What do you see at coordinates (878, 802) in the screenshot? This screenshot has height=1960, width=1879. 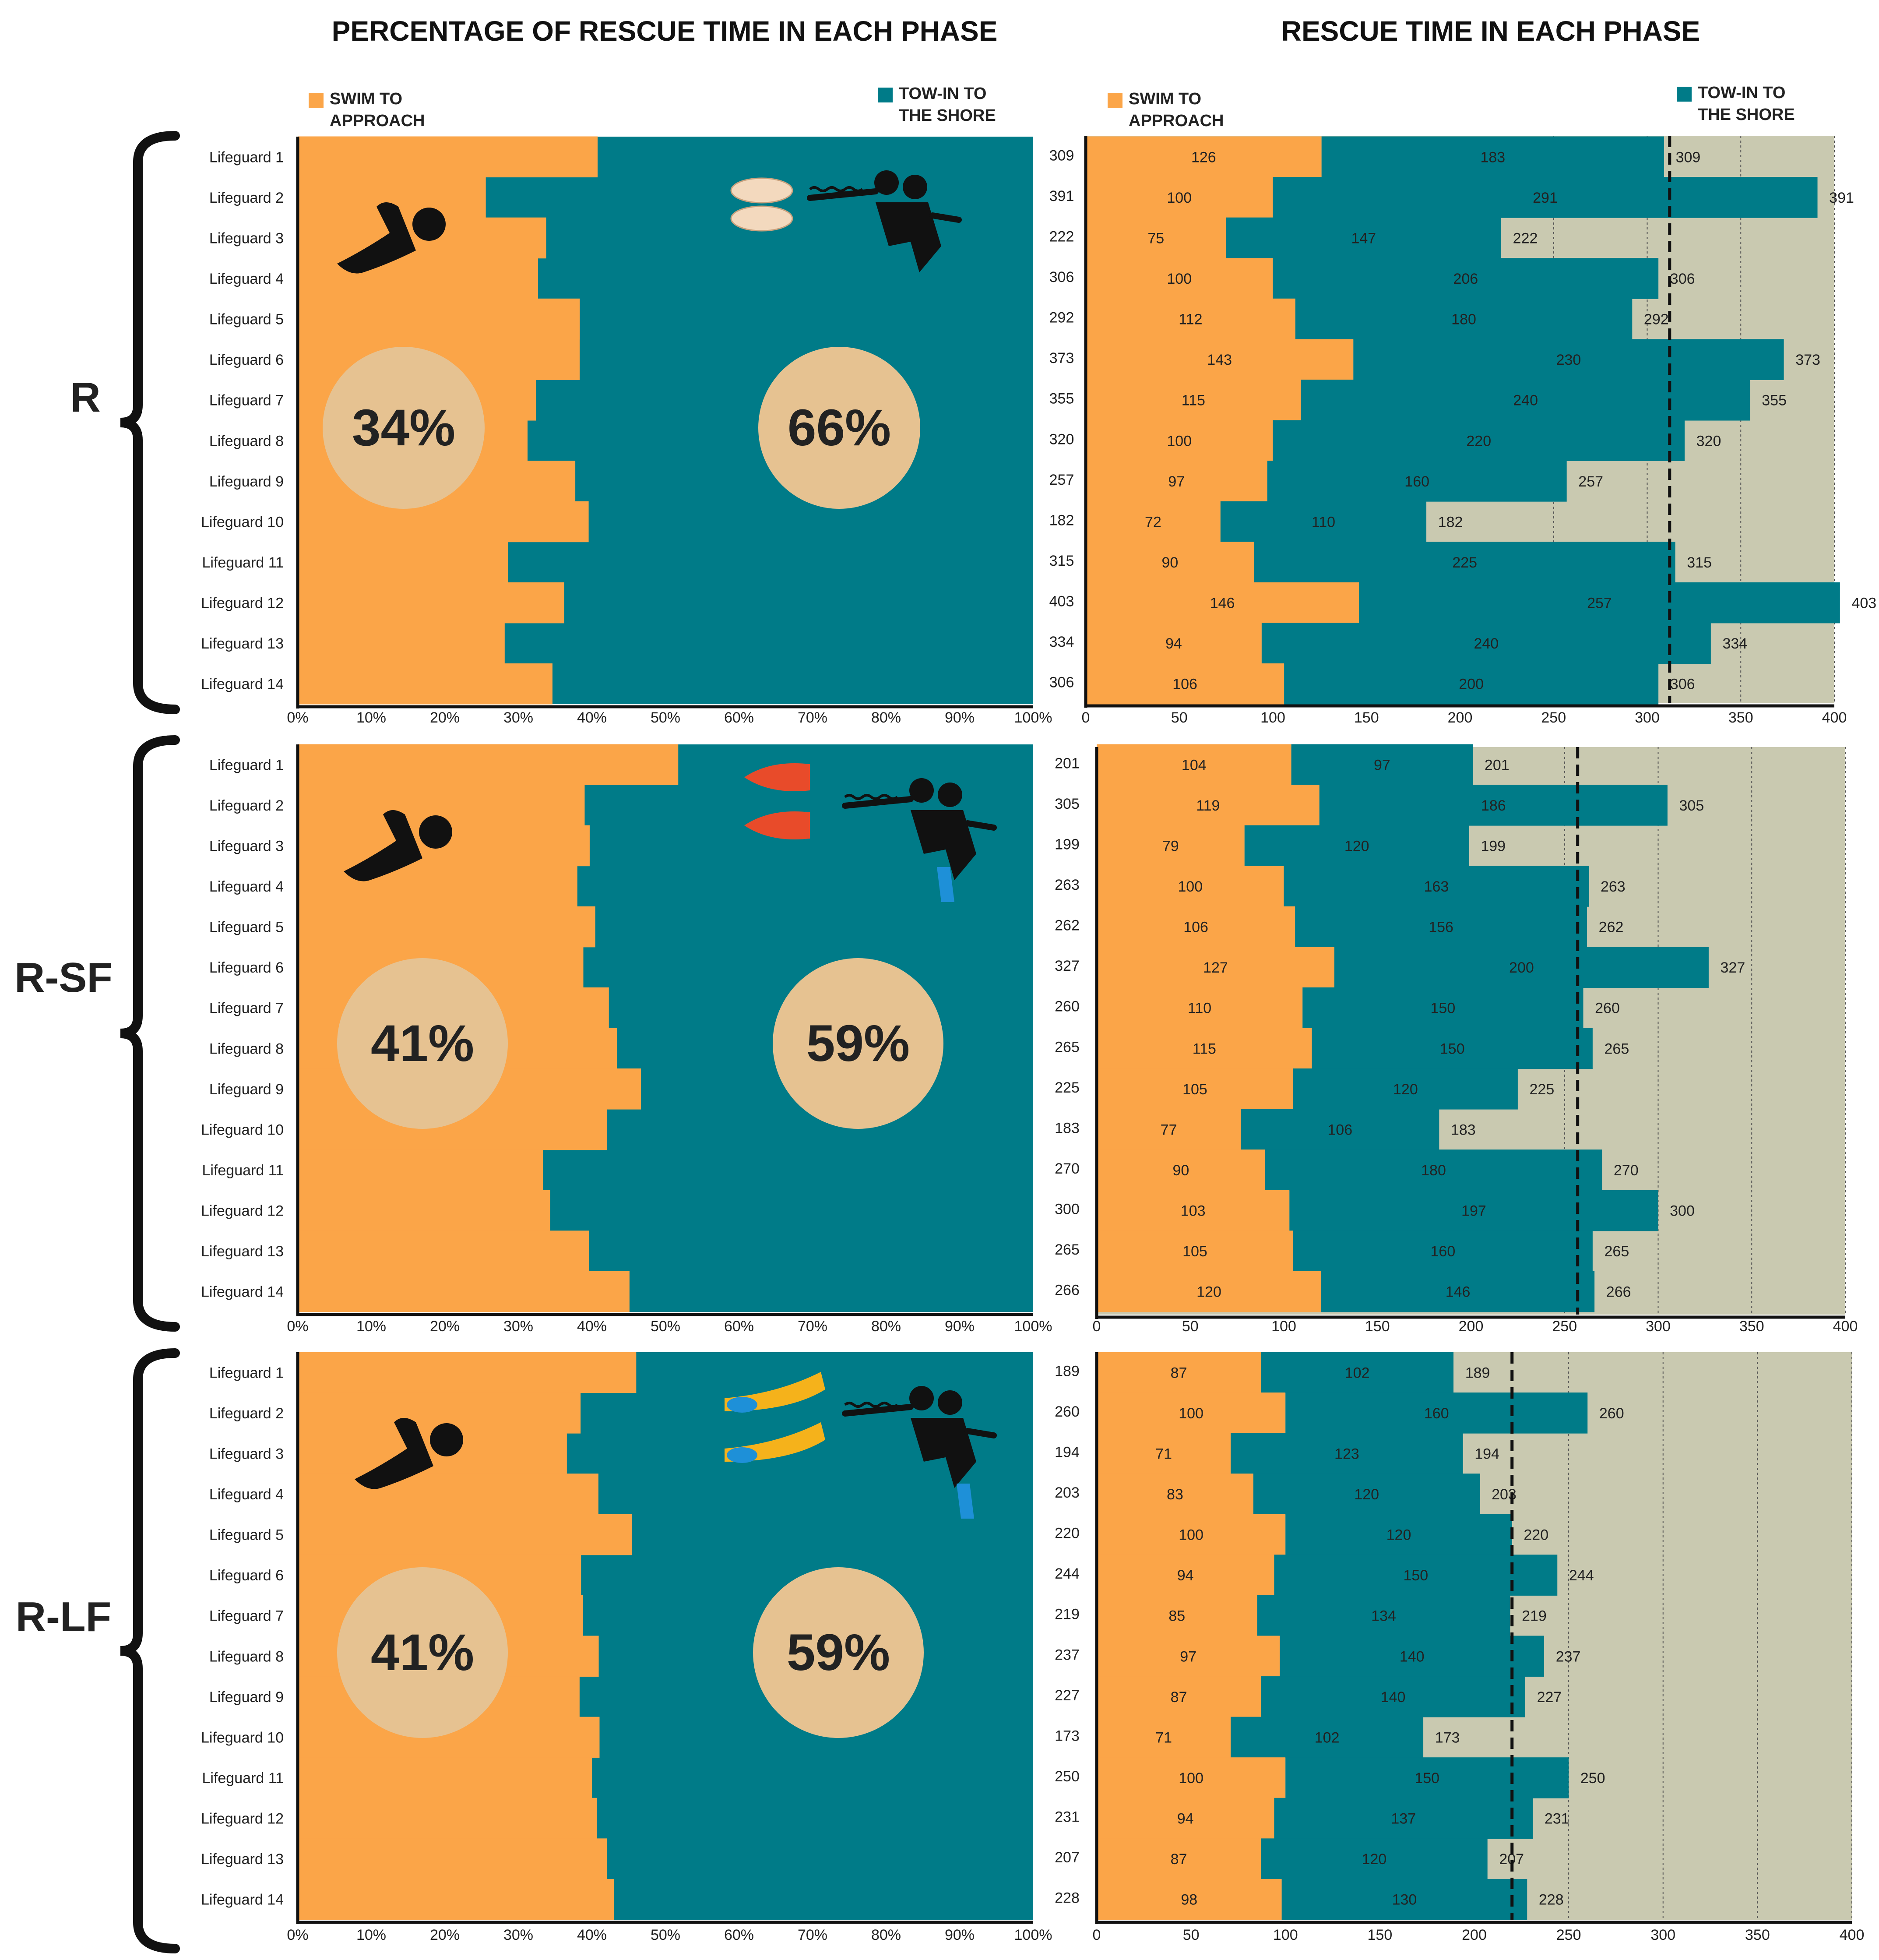 I see `towing-arm` at bounding box center [878, 802].